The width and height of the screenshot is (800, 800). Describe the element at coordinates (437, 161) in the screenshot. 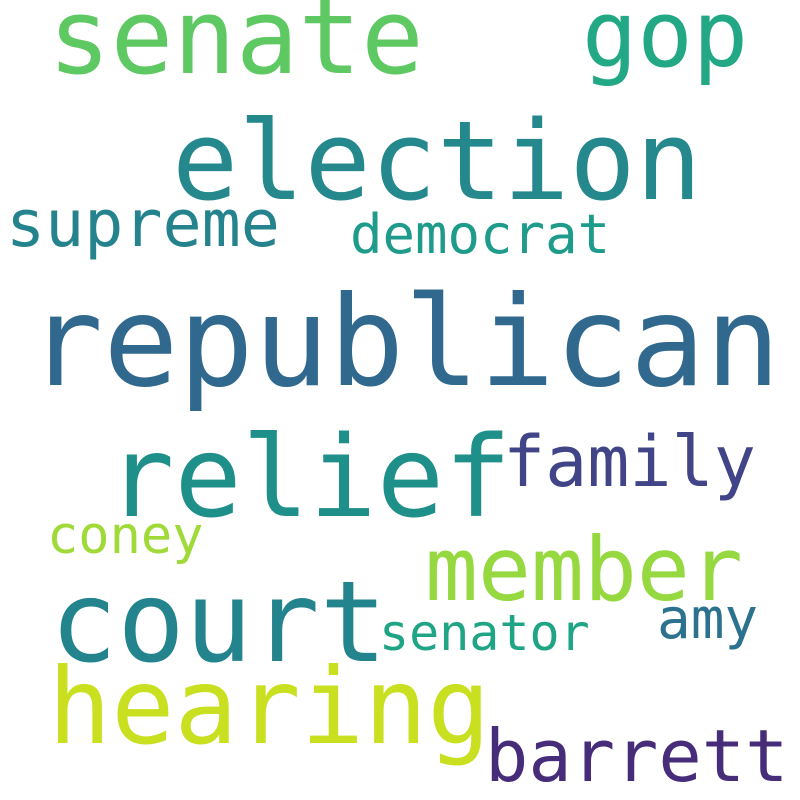

I see `word-election: election` at that location.